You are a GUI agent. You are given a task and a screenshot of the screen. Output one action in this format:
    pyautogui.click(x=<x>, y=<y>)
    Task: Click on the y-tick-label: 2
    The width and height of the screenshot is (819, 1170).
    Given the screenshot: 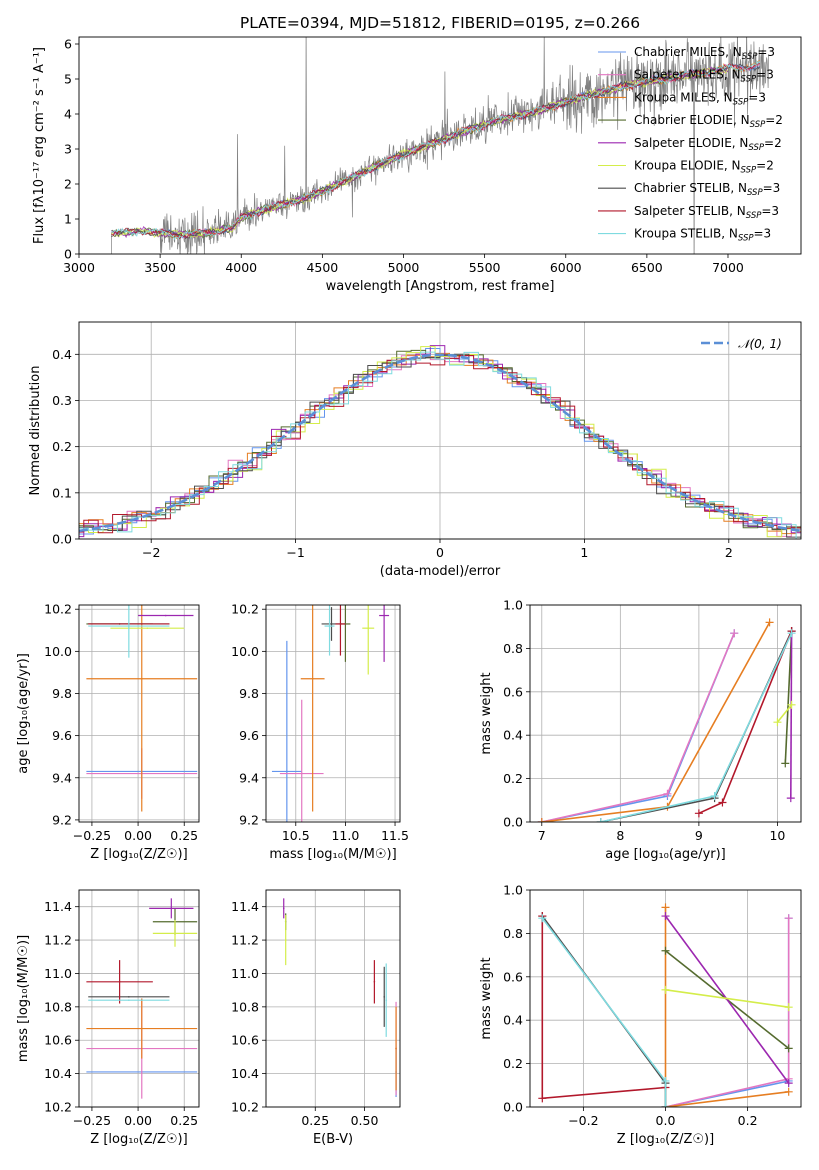 What is the action you would take?
    pyautogui.click(x=68, y=184)
    